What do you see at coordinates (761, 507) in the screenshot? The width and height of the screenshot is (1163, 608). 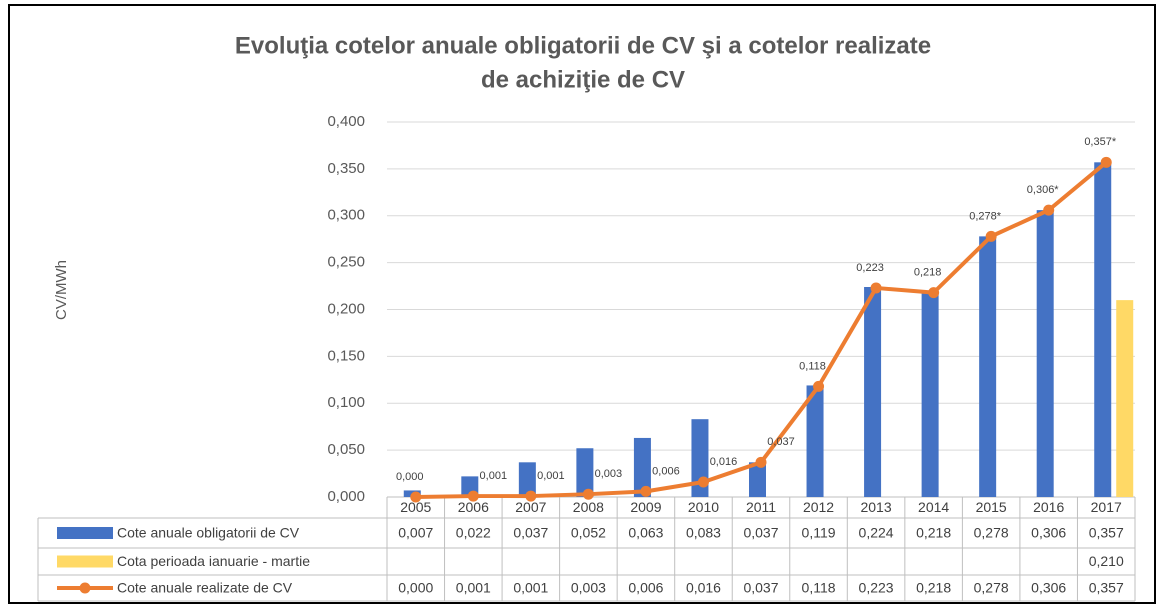 I see `x-tick-label: 2011` at bounding box center [761, 507].